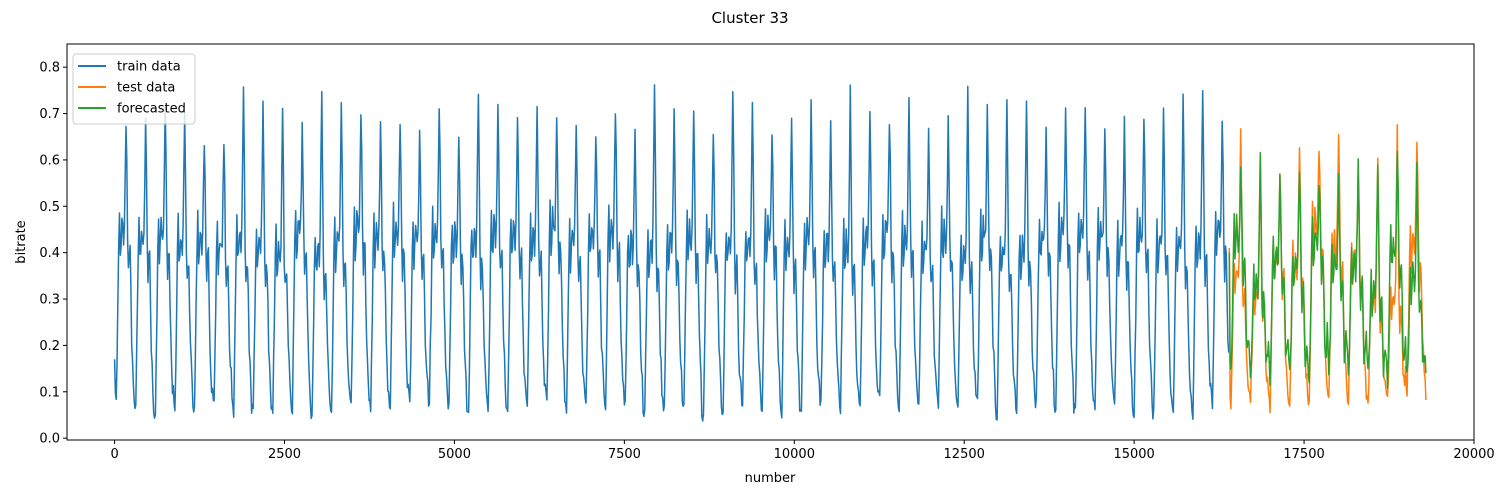  Describe the element at coordinates (454, 454) in the screenshot. I see `x-tick-label: 5000` at that location.